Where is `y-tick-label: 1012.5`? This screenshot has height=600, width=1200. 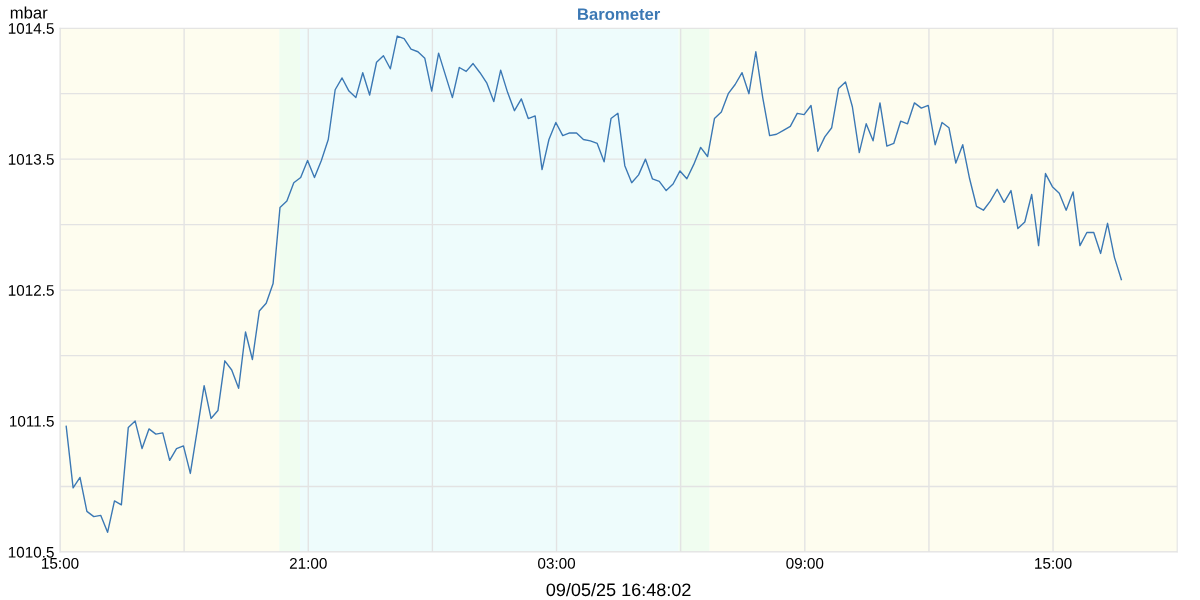
y-tick-label: 1012.5 is located at coordinates (31, 290).